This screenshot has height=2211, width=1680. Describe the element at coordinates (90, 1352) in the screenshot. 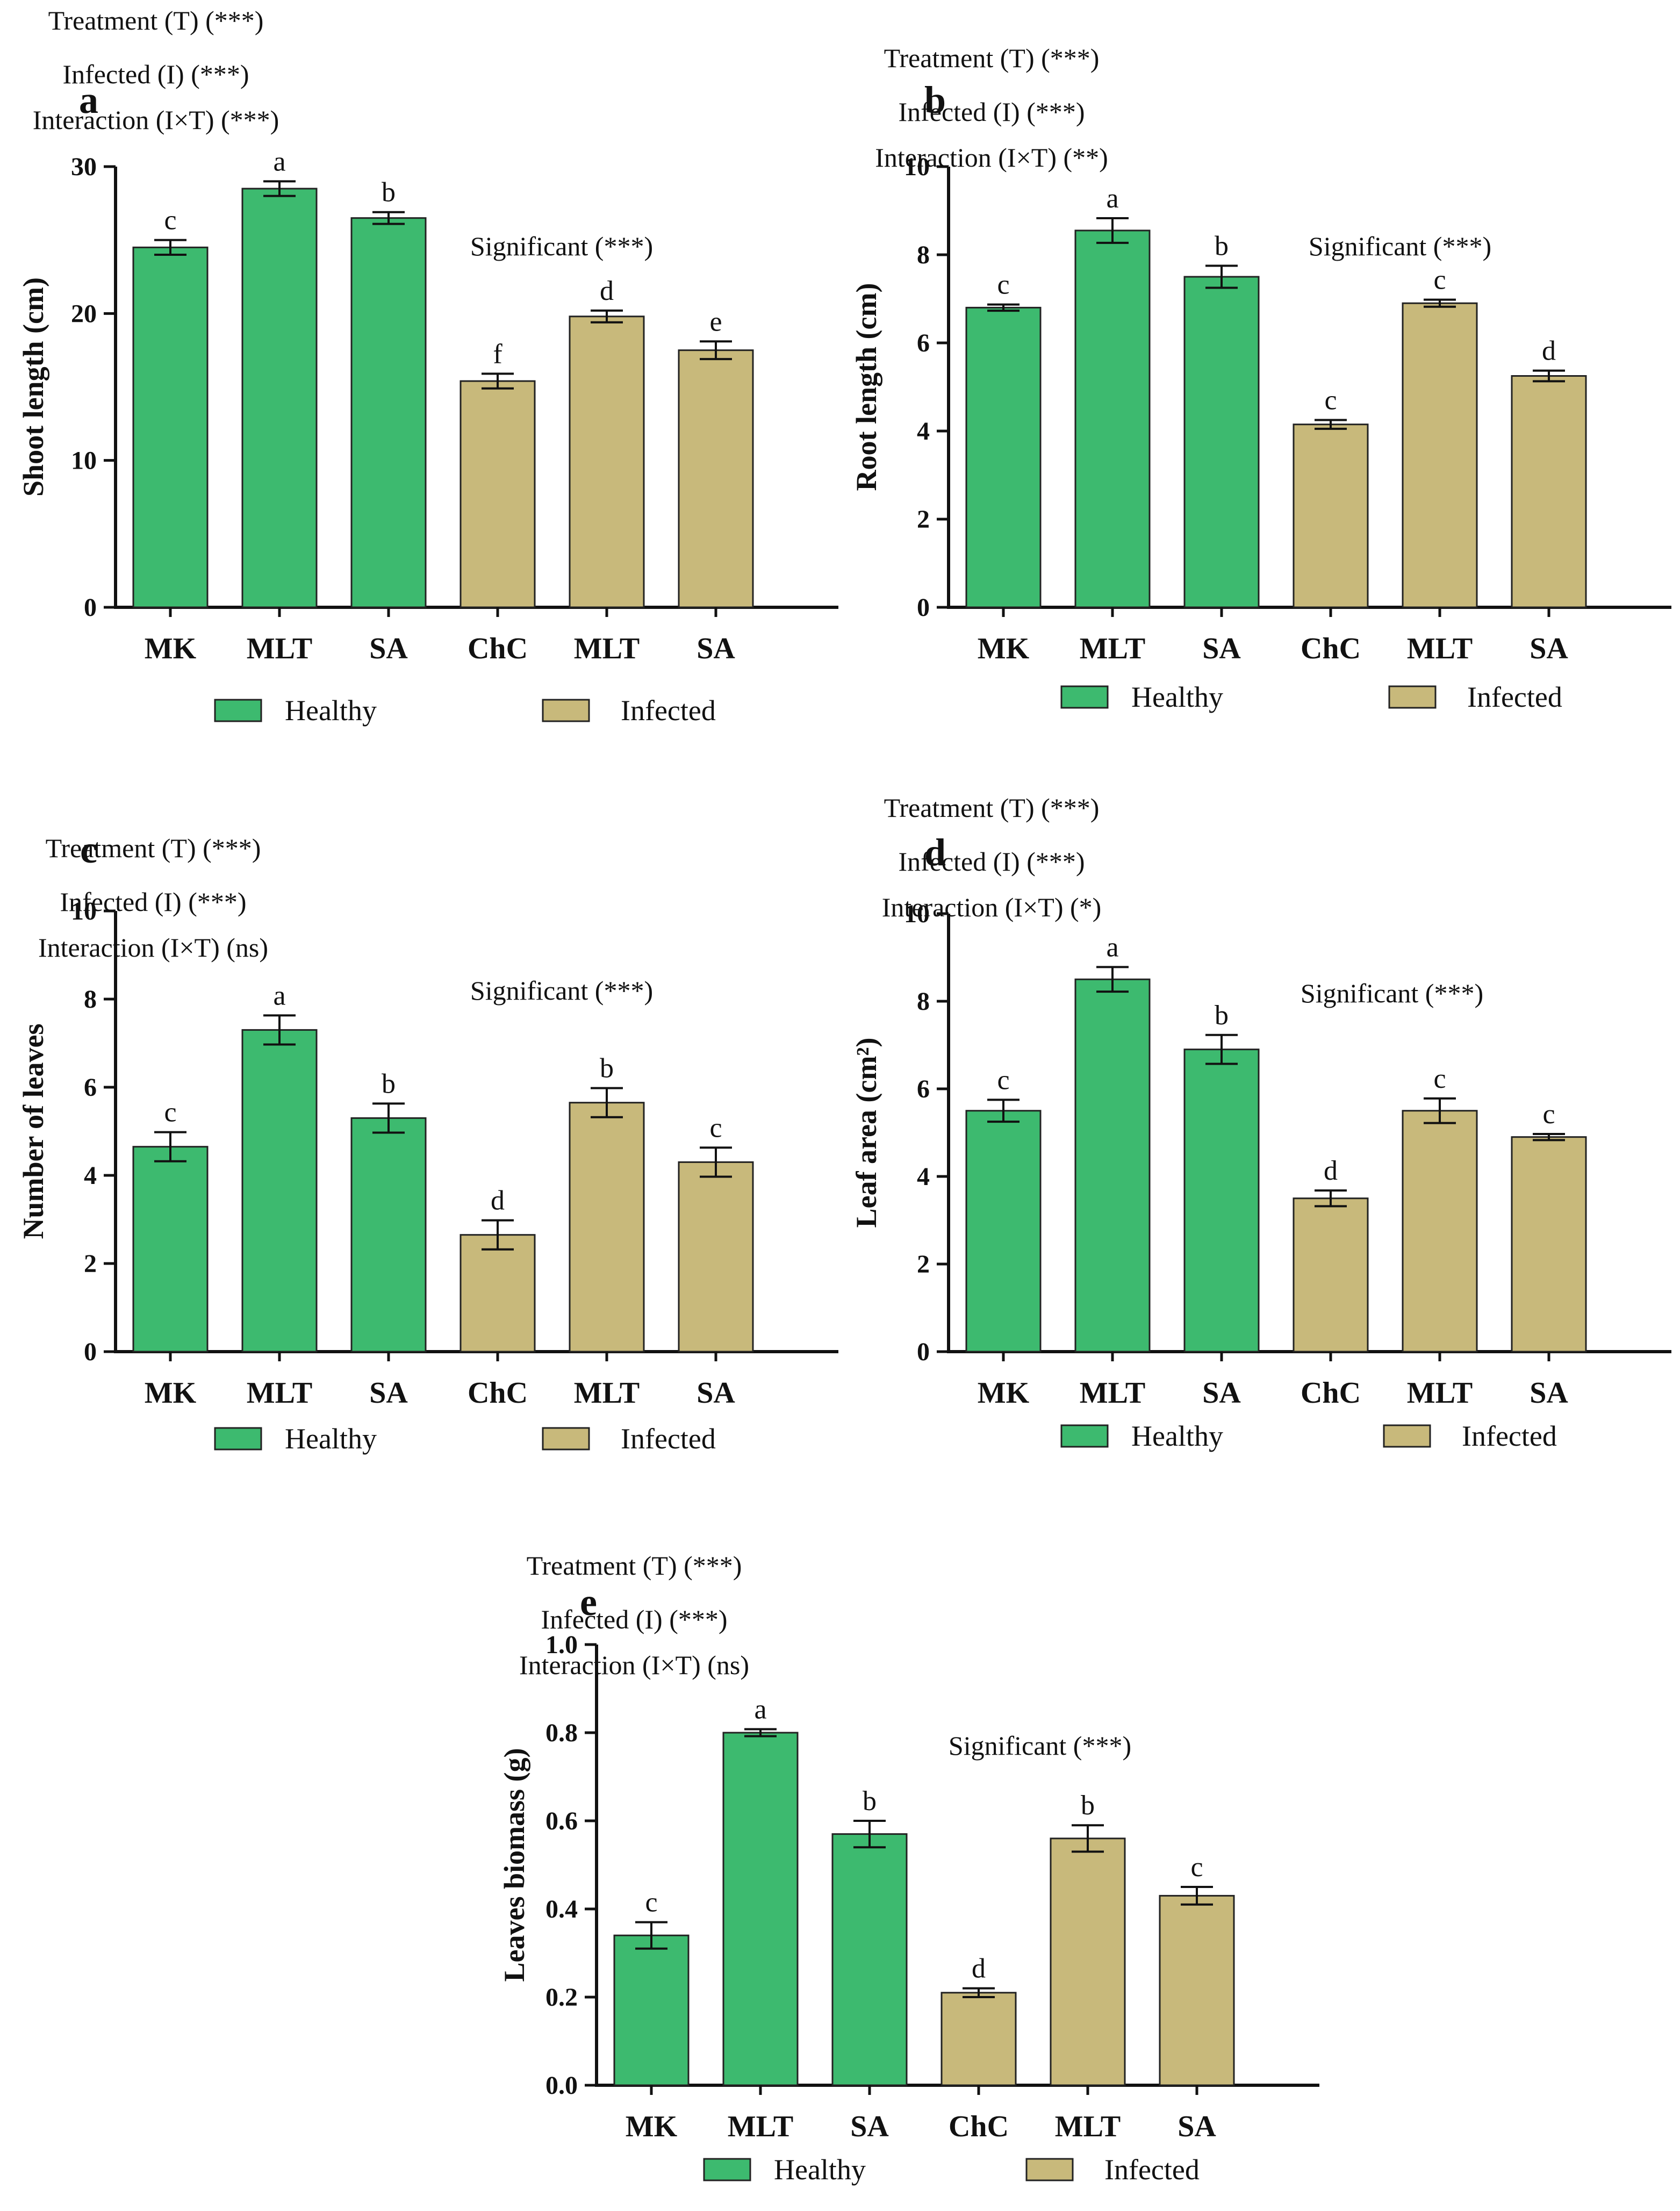

I see `y-tick-label: 0` at that location.